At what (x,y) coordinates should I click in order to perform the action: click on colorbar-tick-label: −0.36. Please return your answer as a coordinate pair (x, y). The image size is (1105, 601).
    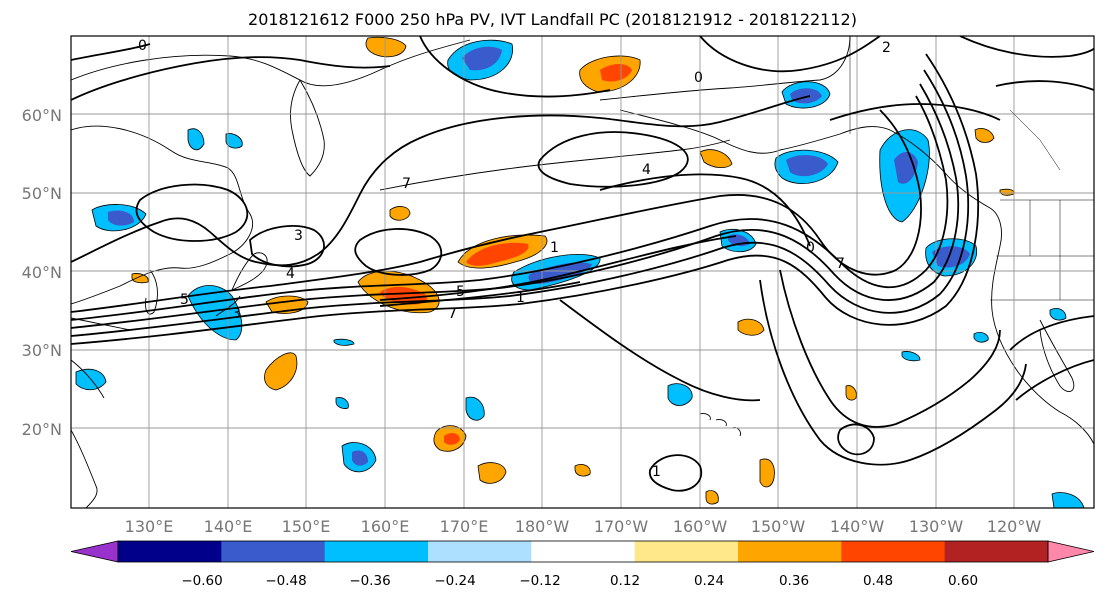
    Looking at the image, I should click on (369, 581).